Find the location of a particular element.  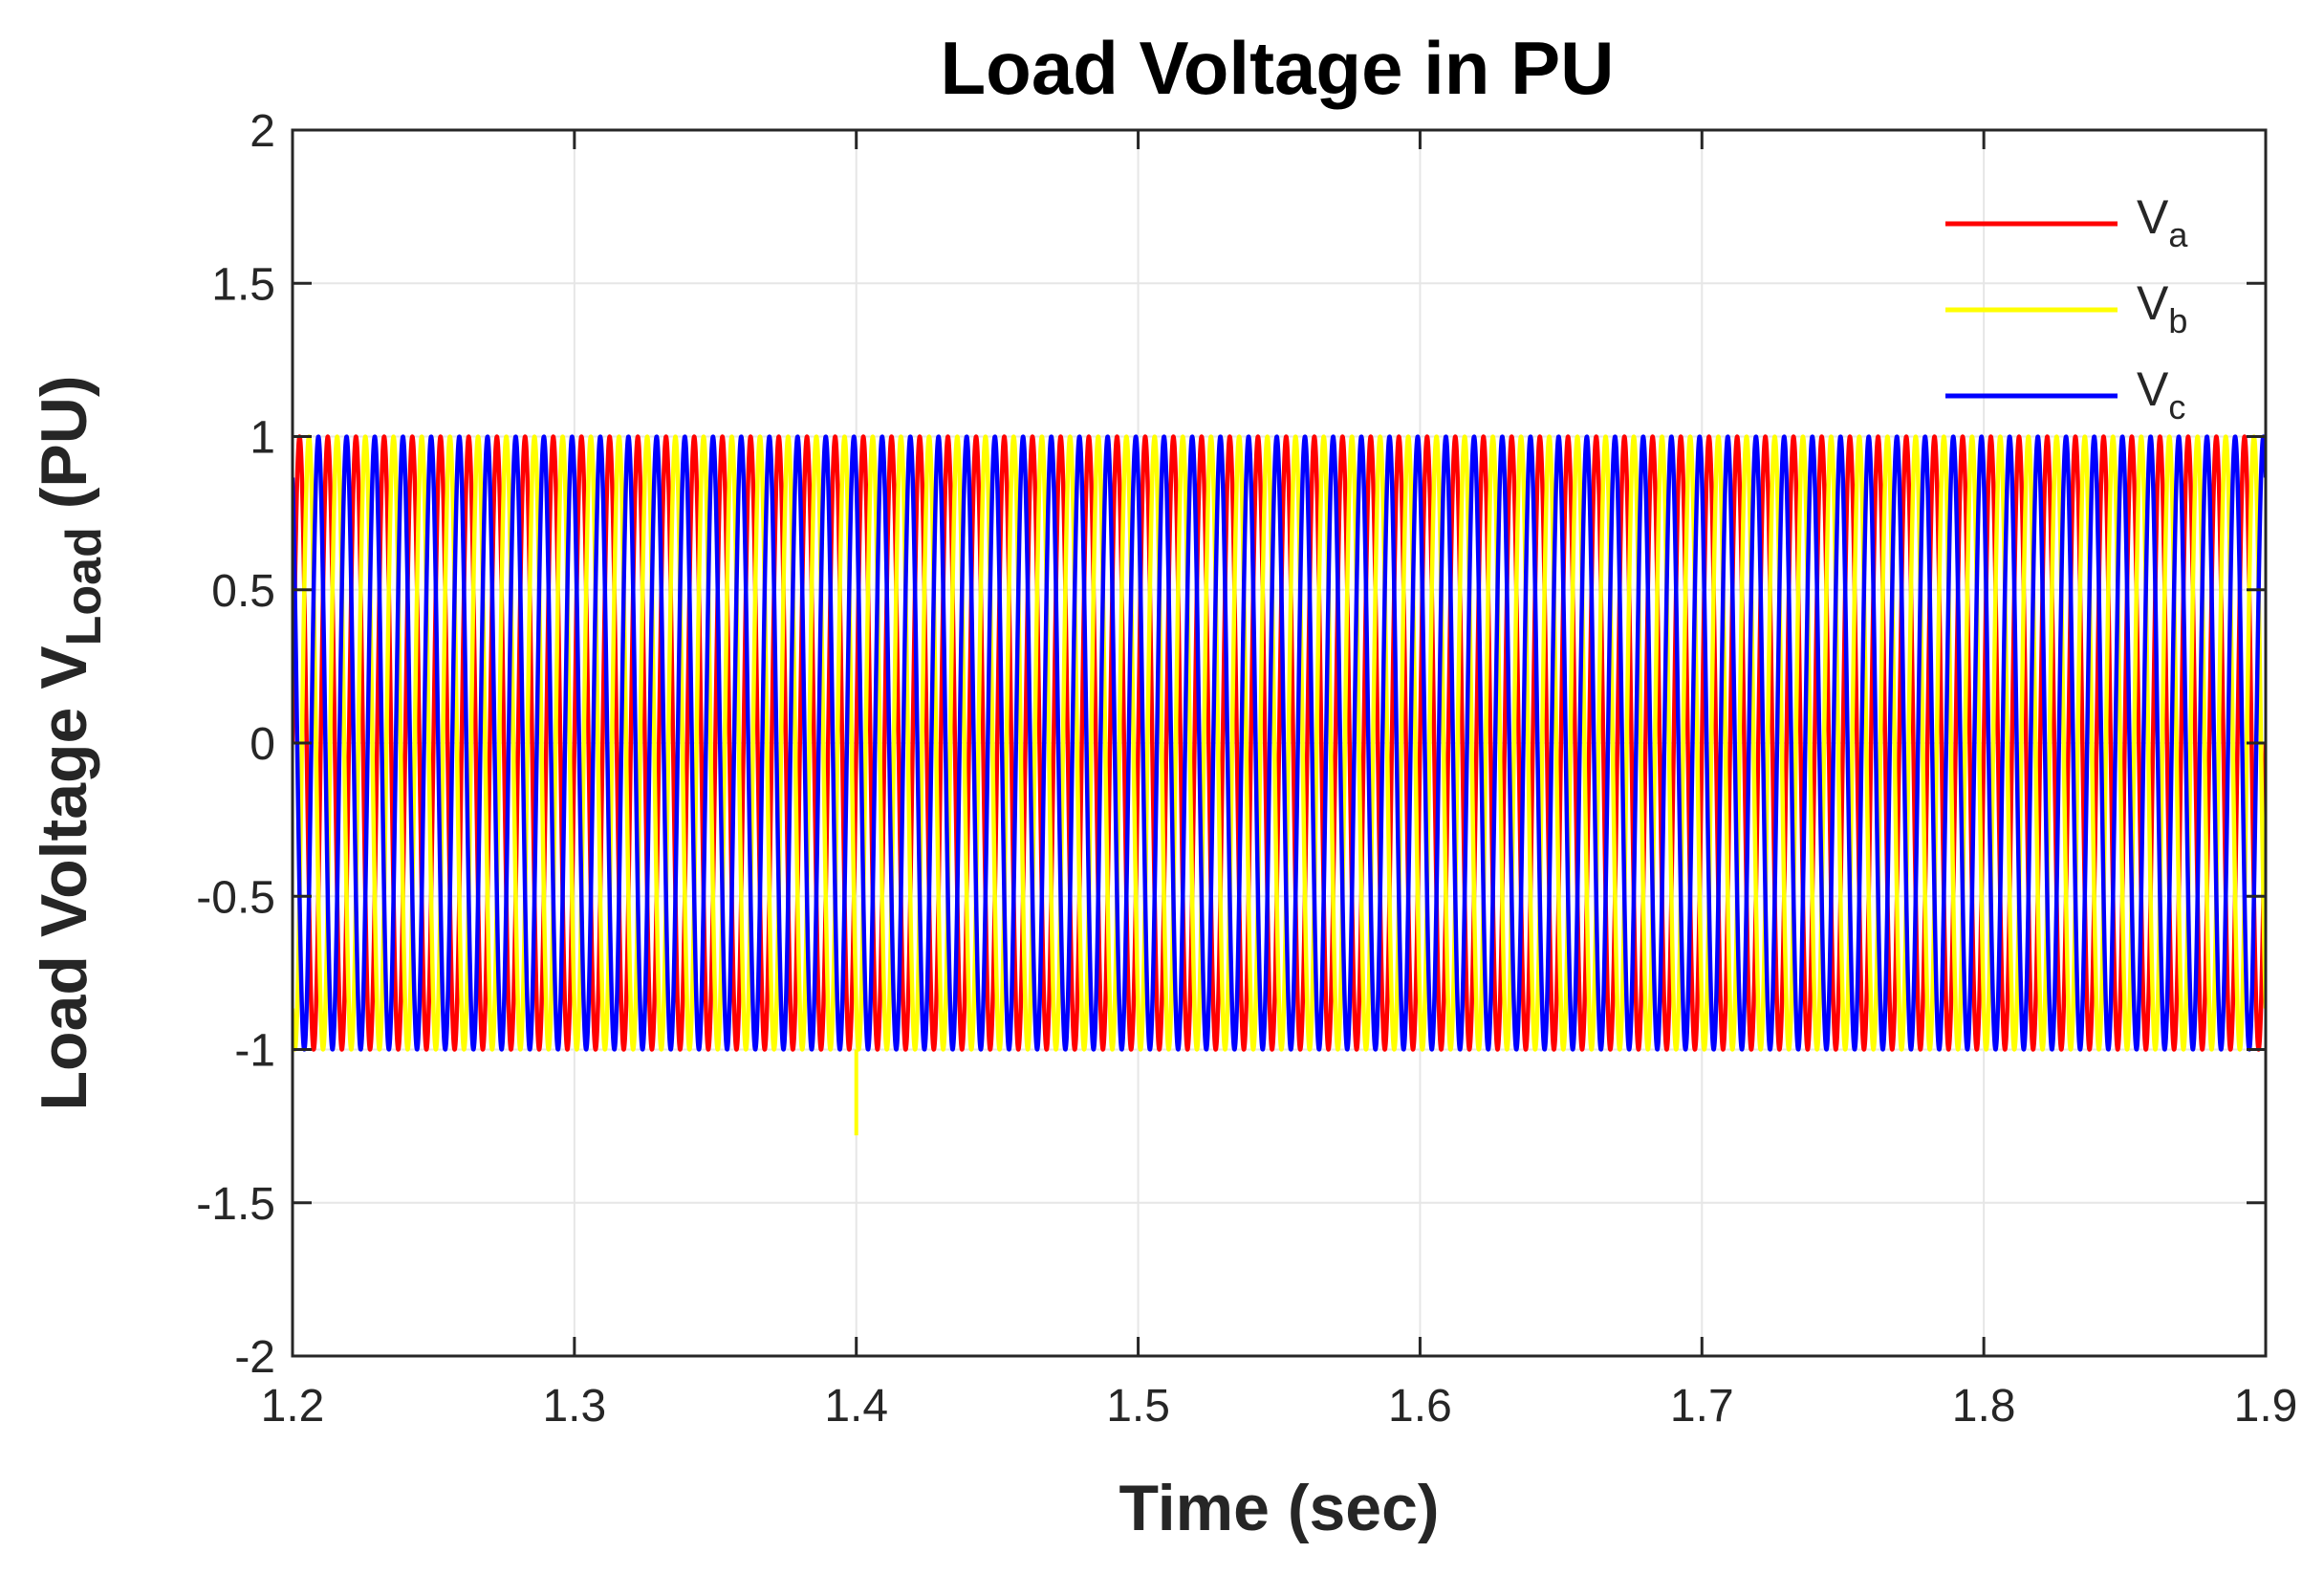

x-tick-label: 1.5 is located at coordinates (1138, 1406).